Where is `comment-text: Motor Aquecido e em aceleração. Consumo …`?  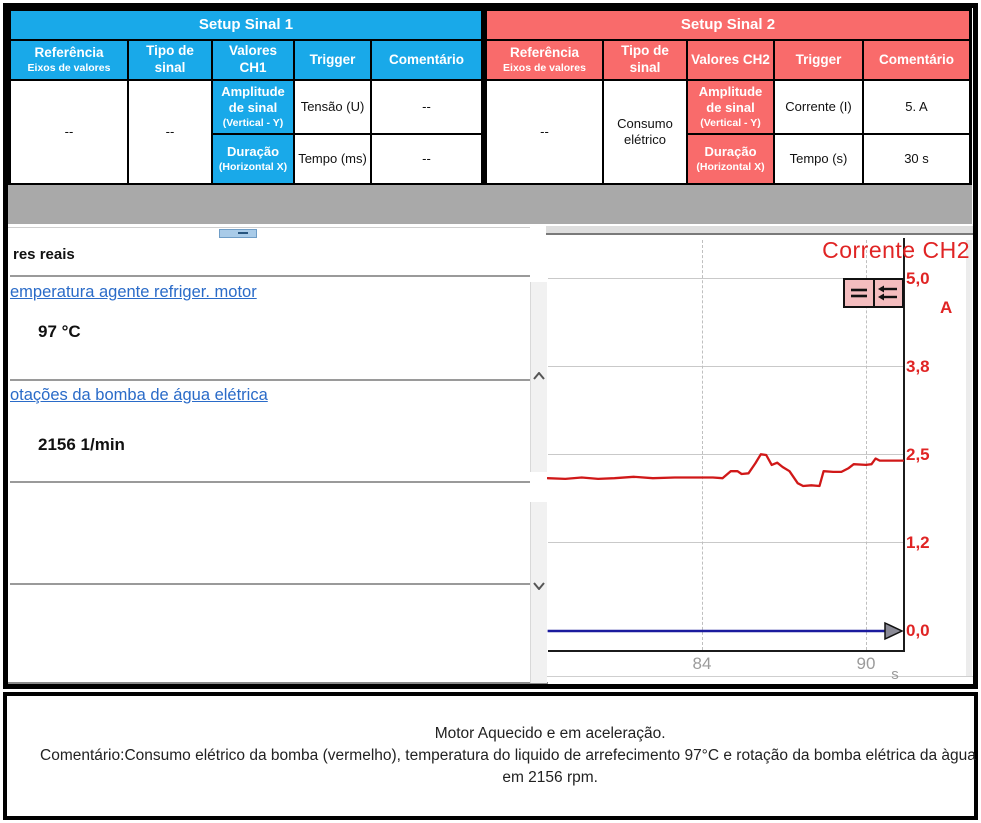
comment-text: Motor Aquecido e em aceleração. Consumo … is located at coordinates (552, 756).